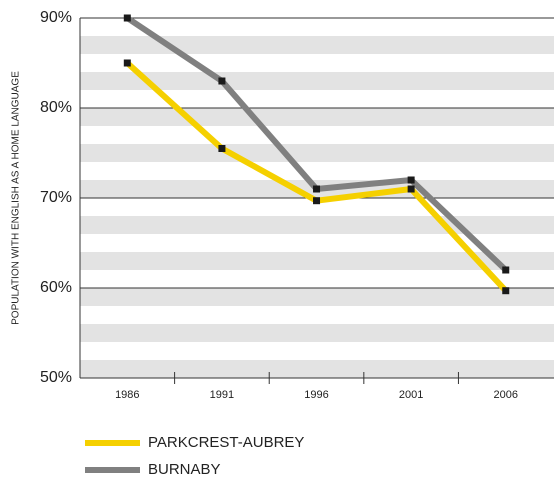  Describe the element at coordinates (56, 107) in the screenshot. I see `y-tick-label: 80%` at that location.